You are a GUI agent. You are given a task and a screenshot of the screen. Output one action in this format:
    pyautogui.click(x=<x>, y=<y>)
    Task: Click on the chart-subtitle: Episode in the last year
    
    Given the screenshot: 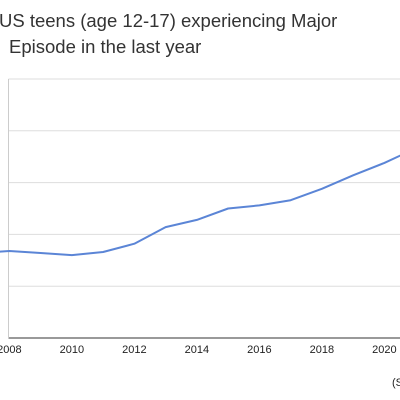 What is the action you would take?
    pyautogui.click(x=105, y=46)
    